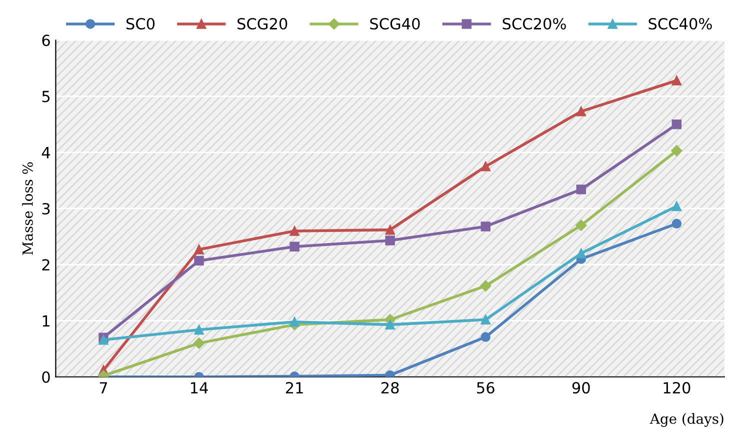 The width and height of the screenshot is (743, 446). I want to click on x-tick-label: 56, so click(485, 388).